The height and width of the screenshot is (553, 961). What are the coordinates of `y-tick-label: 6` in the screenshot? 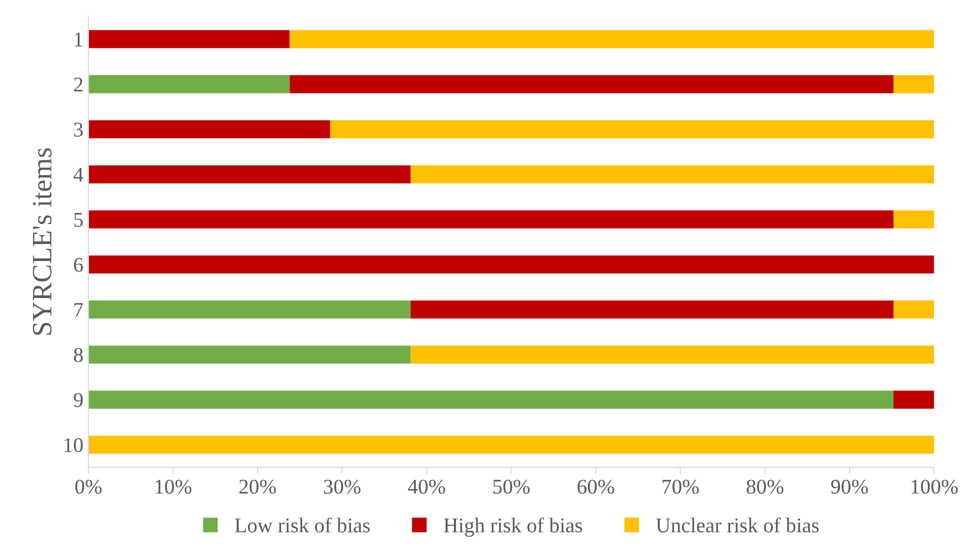 It's located at (78, 265).